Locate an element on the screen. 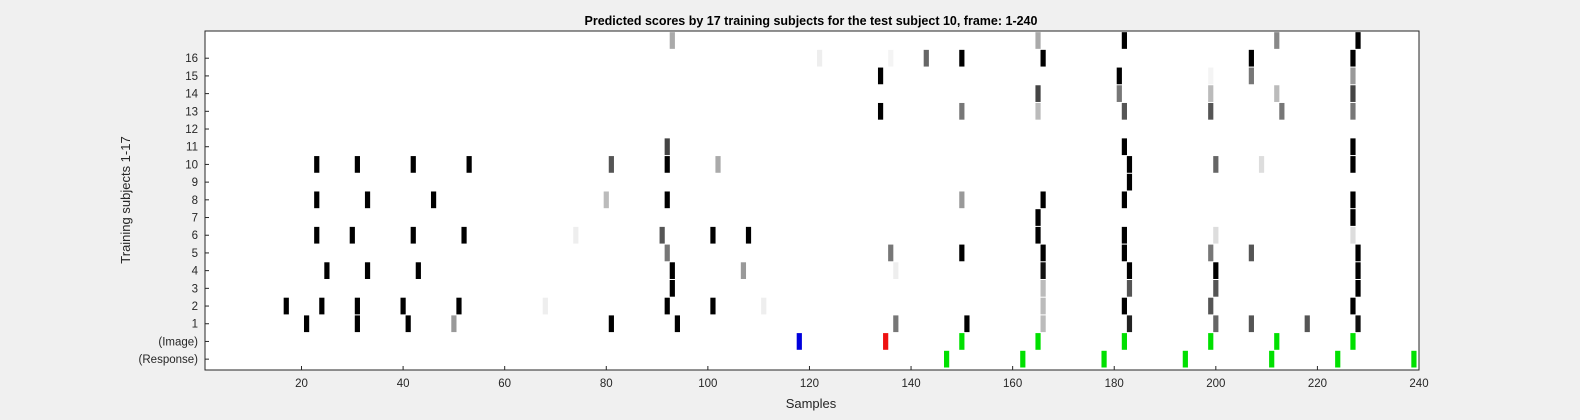  x-tick-label: 40 is located at coordinates (403, 384).